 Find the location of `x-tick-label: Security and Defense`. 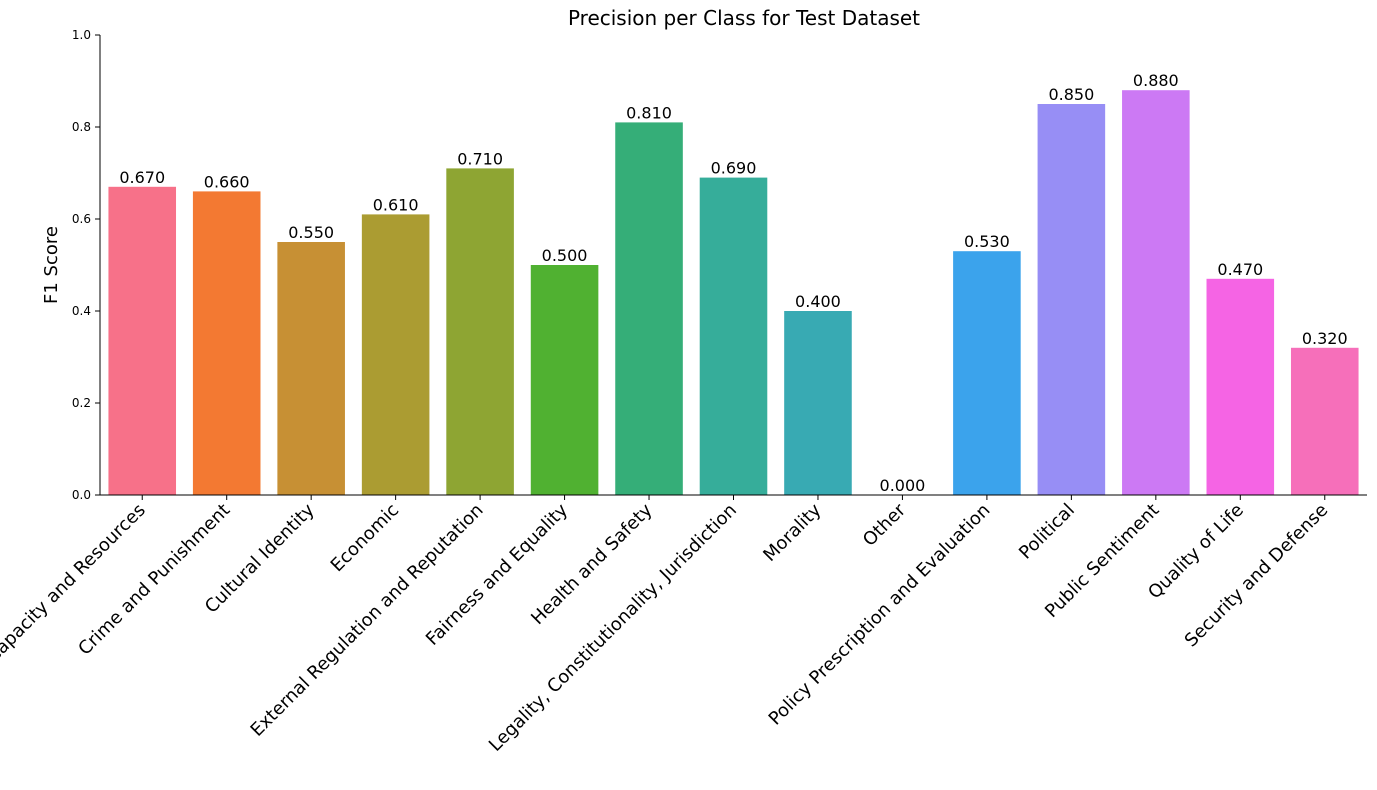

x-tick-label: Security and Defense is located at coordinates (1257, 576).